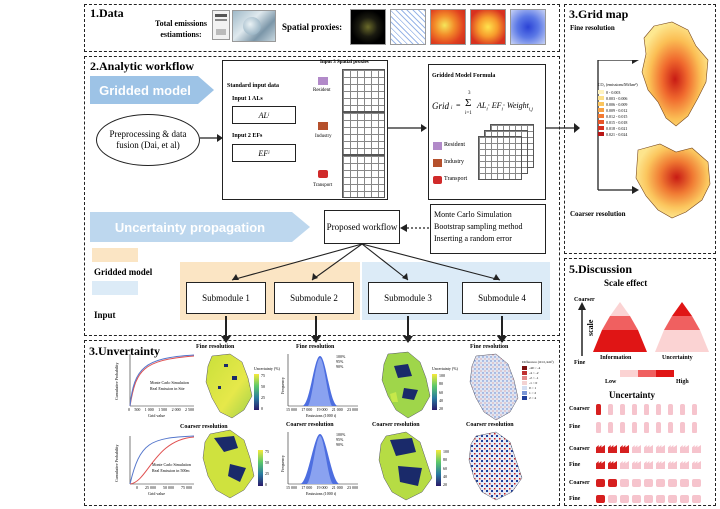  Describe the element at coordinates (563, 128) in the screenshot. I see `workflow-to-gridmap-arrows` at that location.